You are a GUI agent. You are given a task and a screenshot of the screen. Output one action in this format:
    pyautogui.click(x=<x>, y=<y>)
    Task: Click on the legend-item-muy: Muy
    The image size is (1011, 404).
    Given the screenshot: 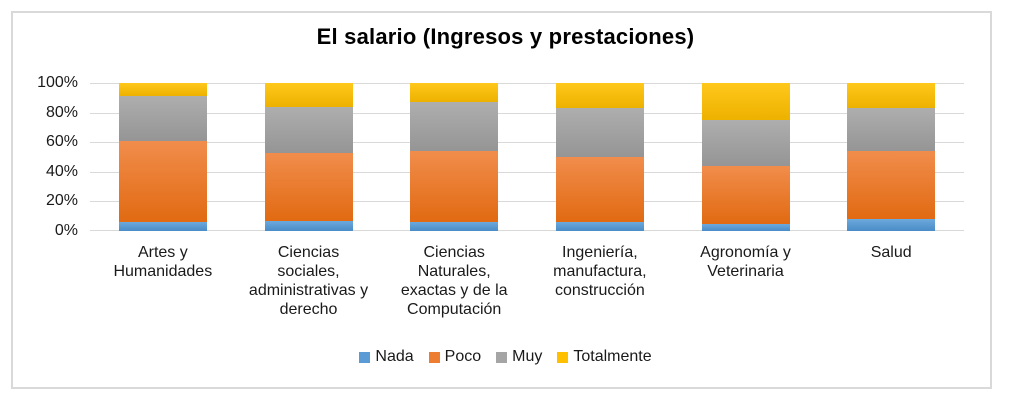 What is the action you would take?
    pyautogui.click(x=519, y=357)
    